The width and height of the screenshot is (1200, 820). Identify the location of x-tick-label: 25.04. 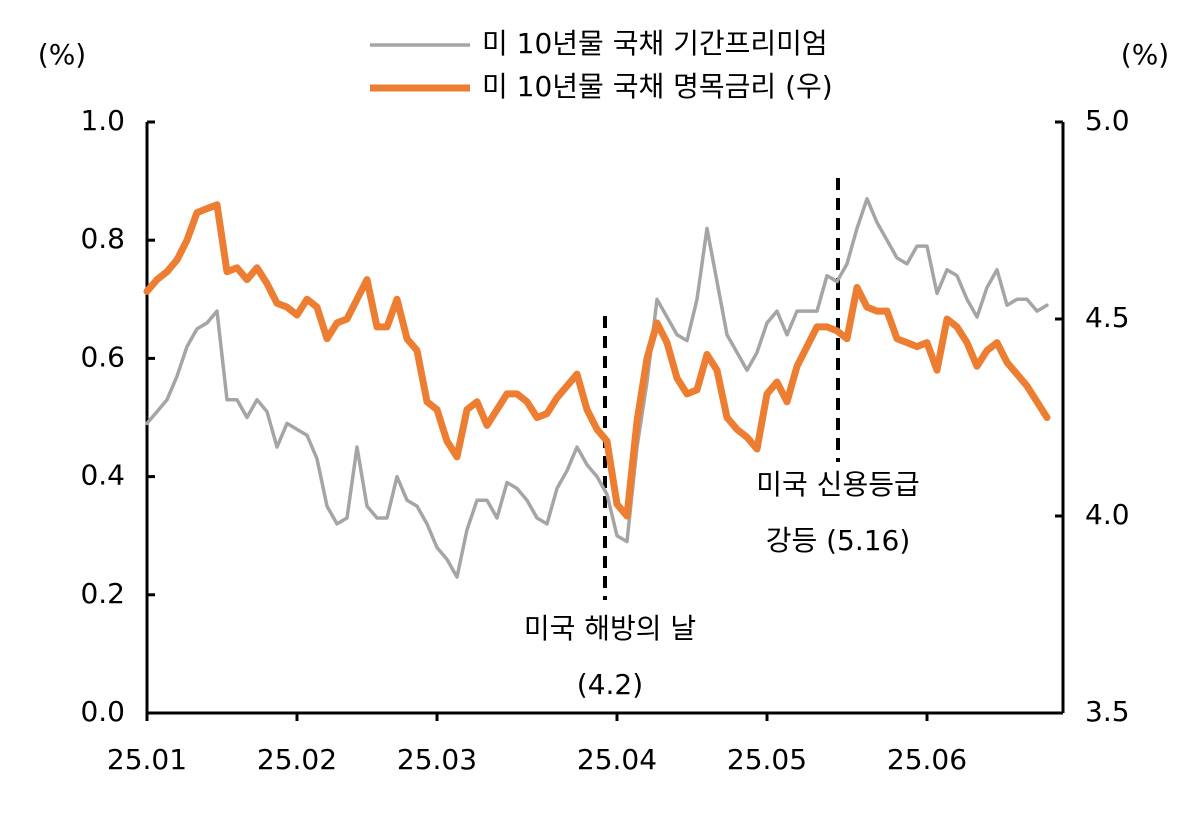
(617, 759).